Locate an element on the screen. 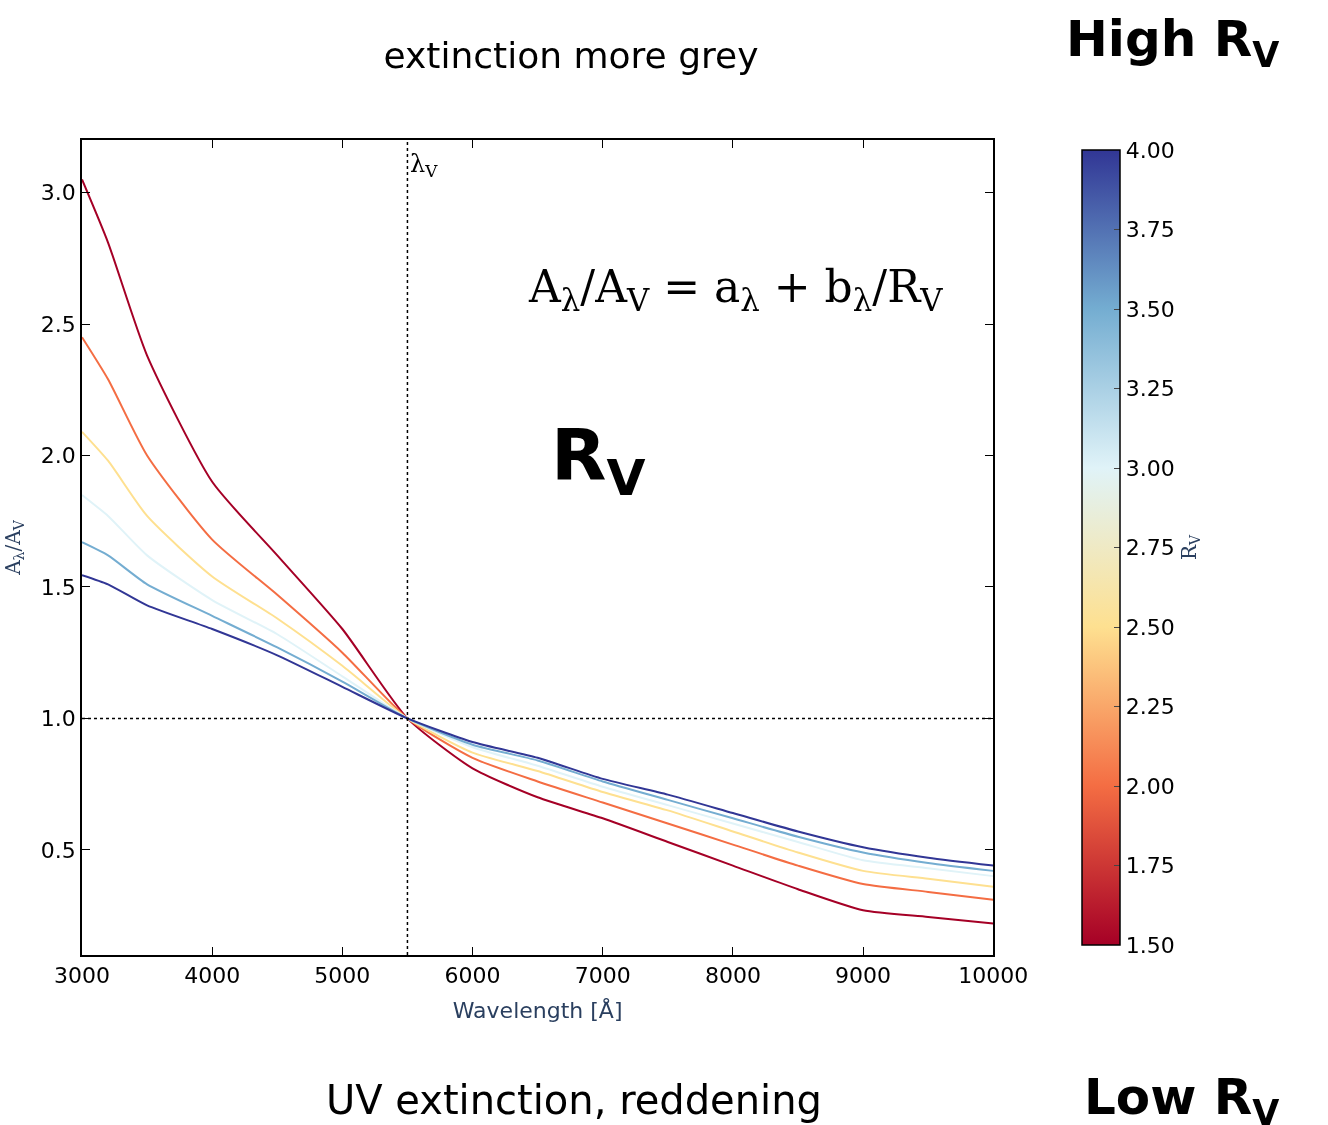  ref-line-label: λ$_{V}$ is located at coordinates (424, 166).